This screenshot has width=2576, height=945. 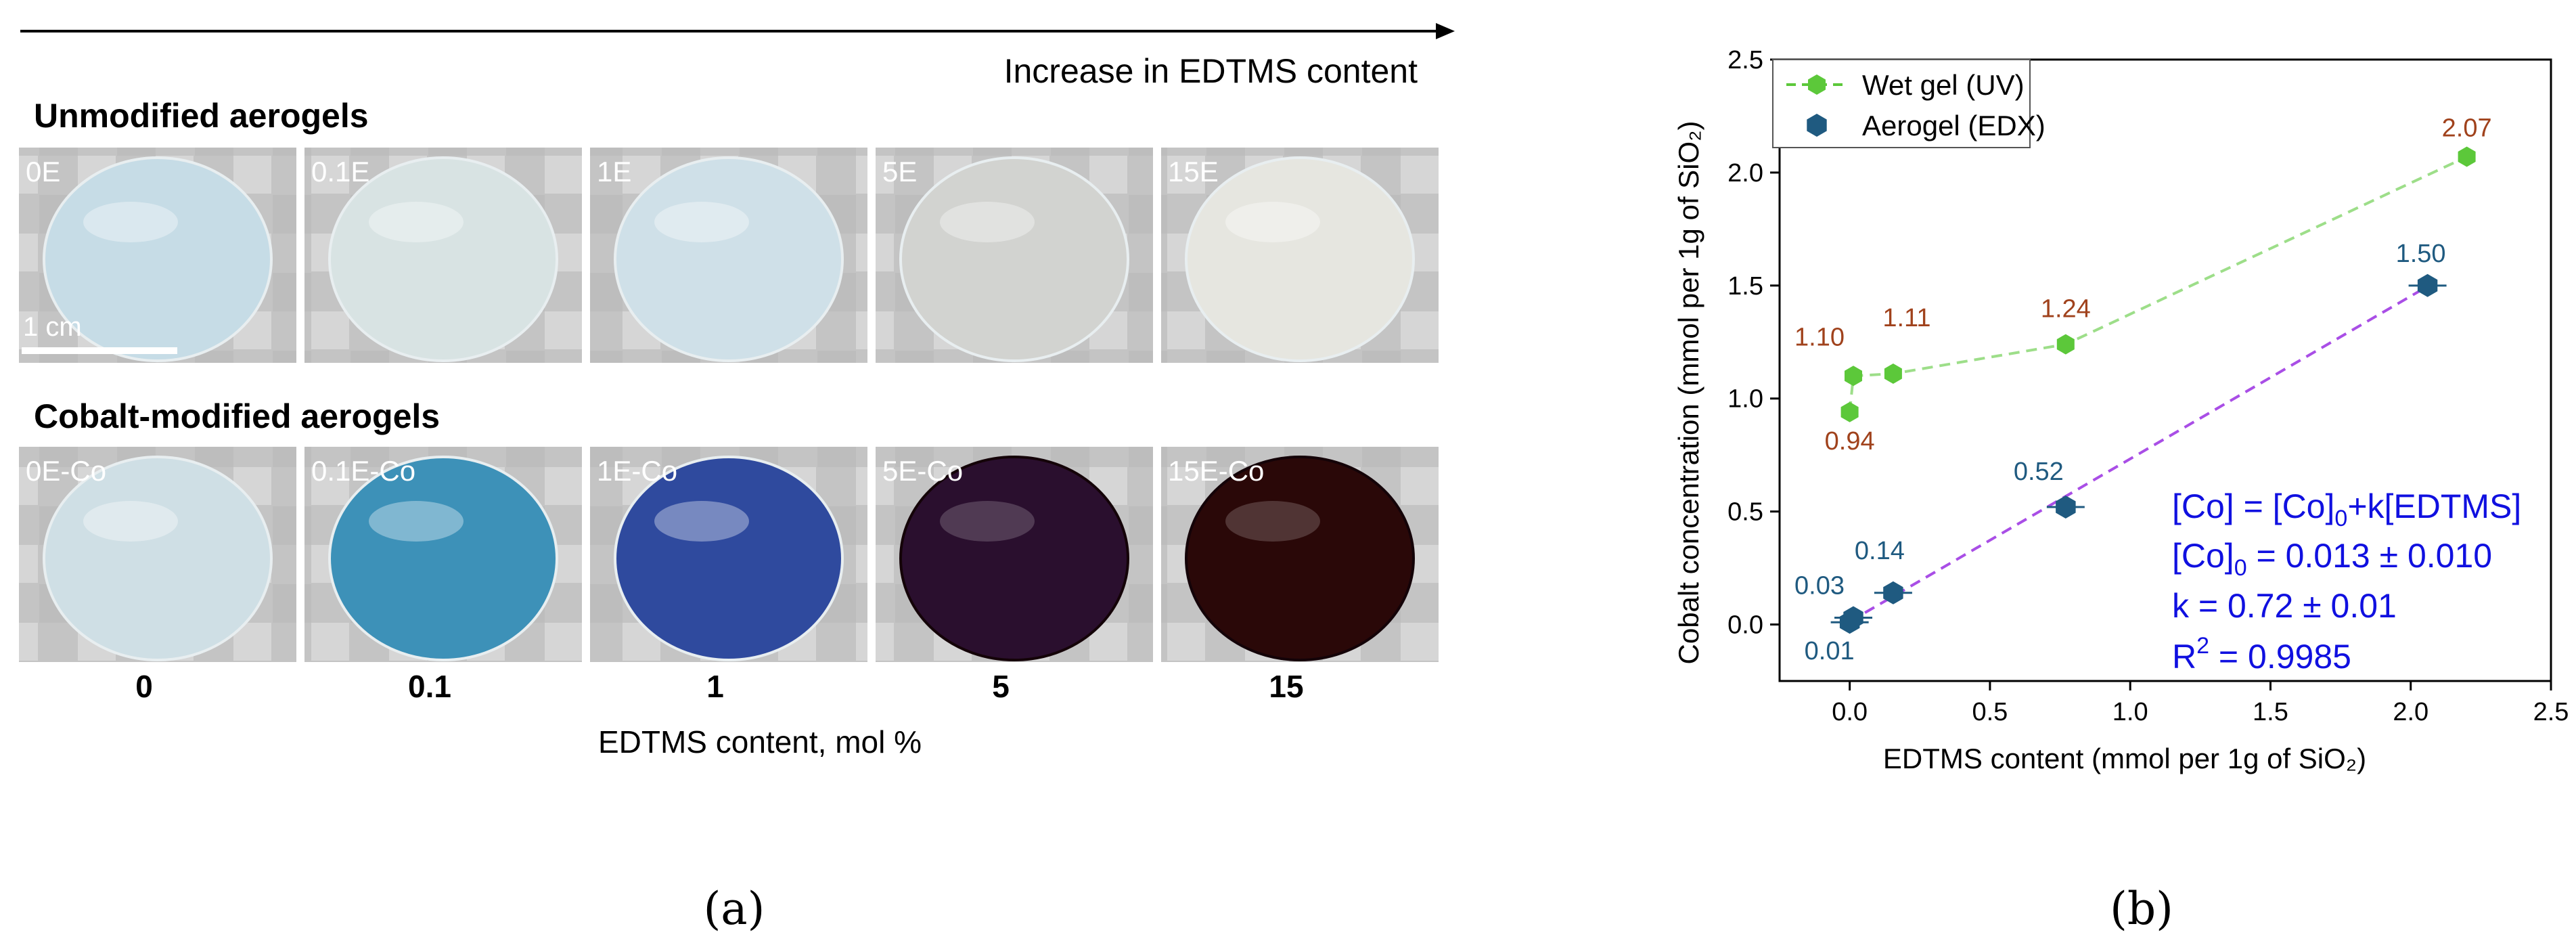 What do you see at coordinates (1817, 125) in the screenshot?
I see `legend-marker-aerogel` at bounding box center [1817, 125].